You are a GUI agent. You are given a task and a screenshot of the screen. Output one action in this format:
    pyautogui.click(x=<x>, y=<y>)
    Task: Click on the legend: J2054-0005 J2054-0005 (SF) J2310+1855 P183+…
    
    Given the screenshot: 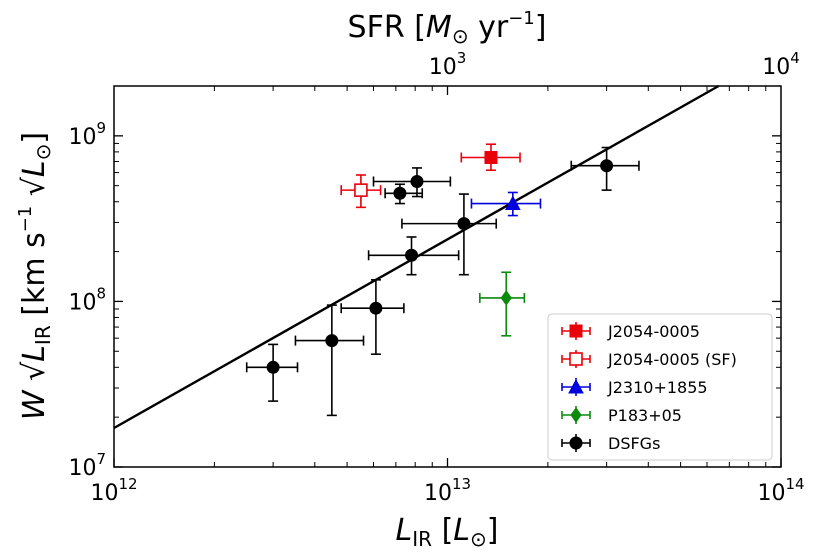 What is the action you would take?
    pyautogui.click(x=660, y=387)
    